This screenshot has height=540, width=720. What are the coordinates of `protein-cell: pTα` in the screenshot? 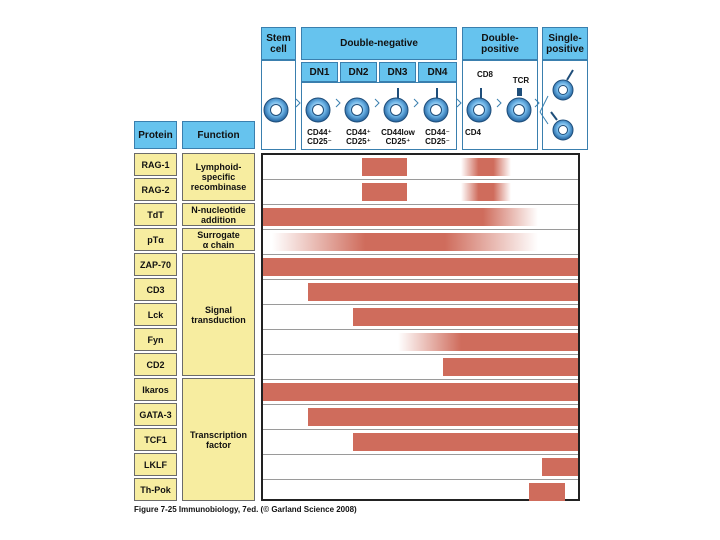 It's located at (155, 239).